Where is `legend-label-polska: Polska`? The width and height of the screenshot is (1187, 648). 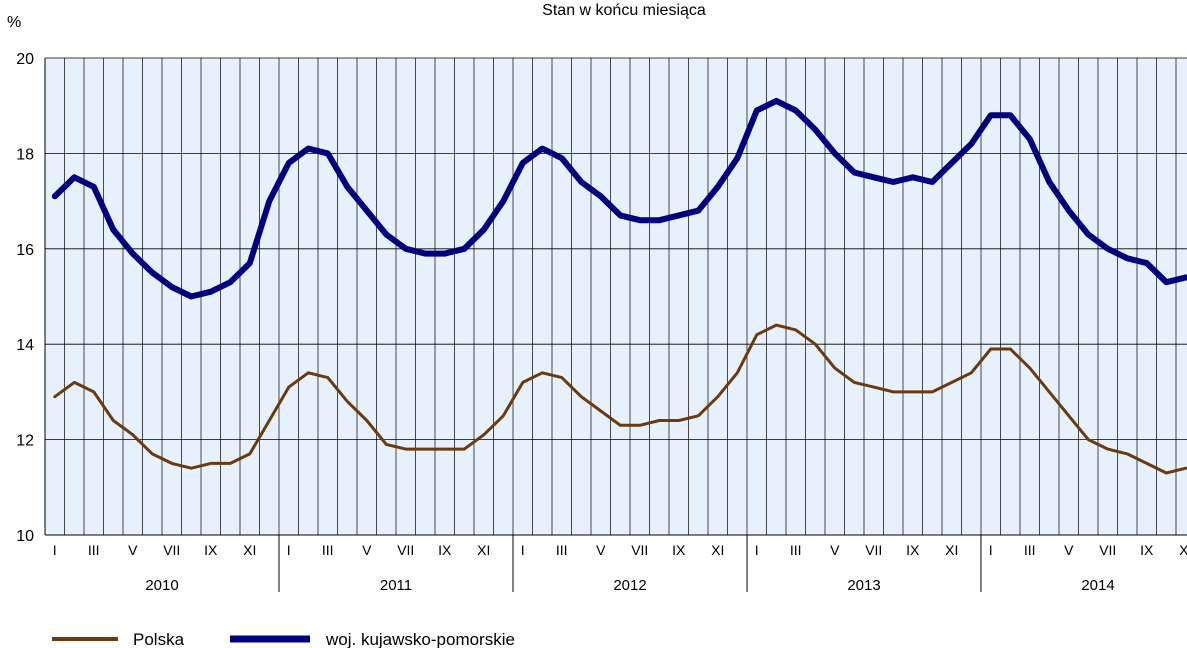 legend-label-polska: Polska is located at coordinates (159, 639).